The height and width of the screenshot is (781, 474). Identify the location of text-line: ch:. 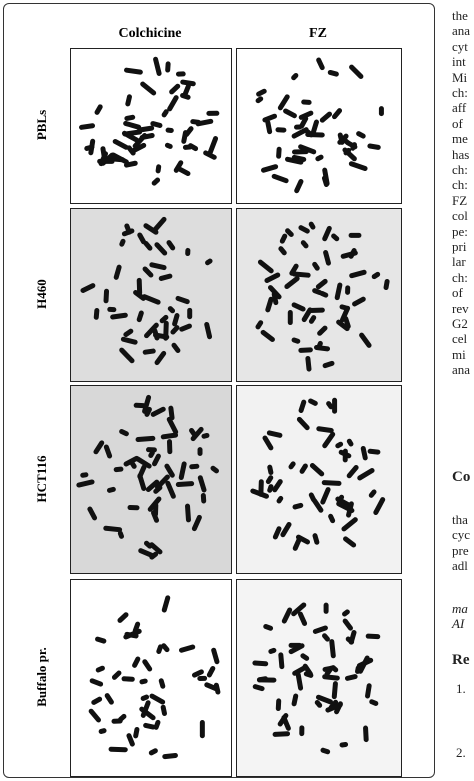
(460, 277).